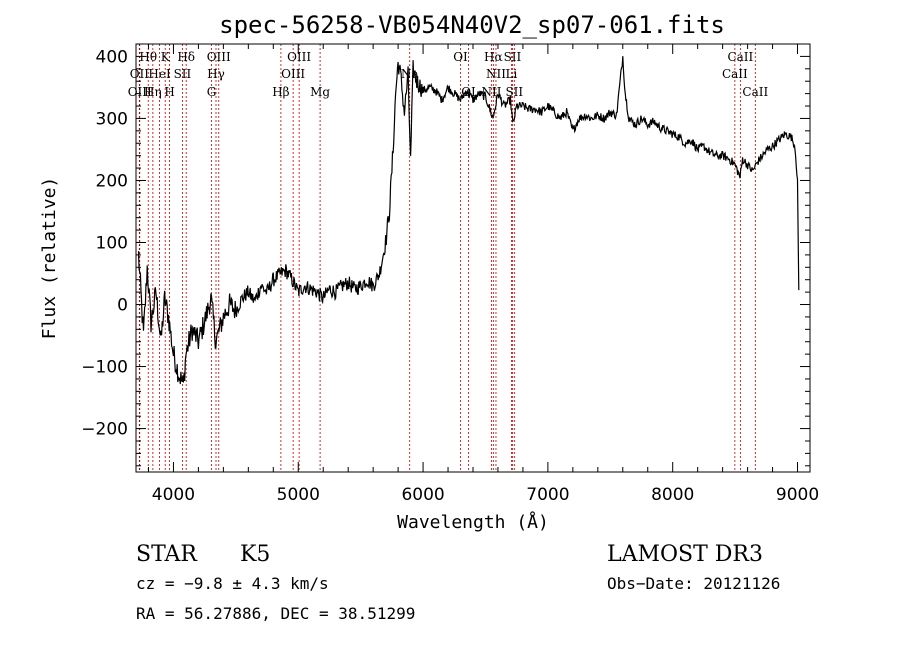 The width and height of the screenshot is (900, 649). Describe the element at coordinates (183, 74) in the screenshot. I see `line-label-8: SII` at that location.